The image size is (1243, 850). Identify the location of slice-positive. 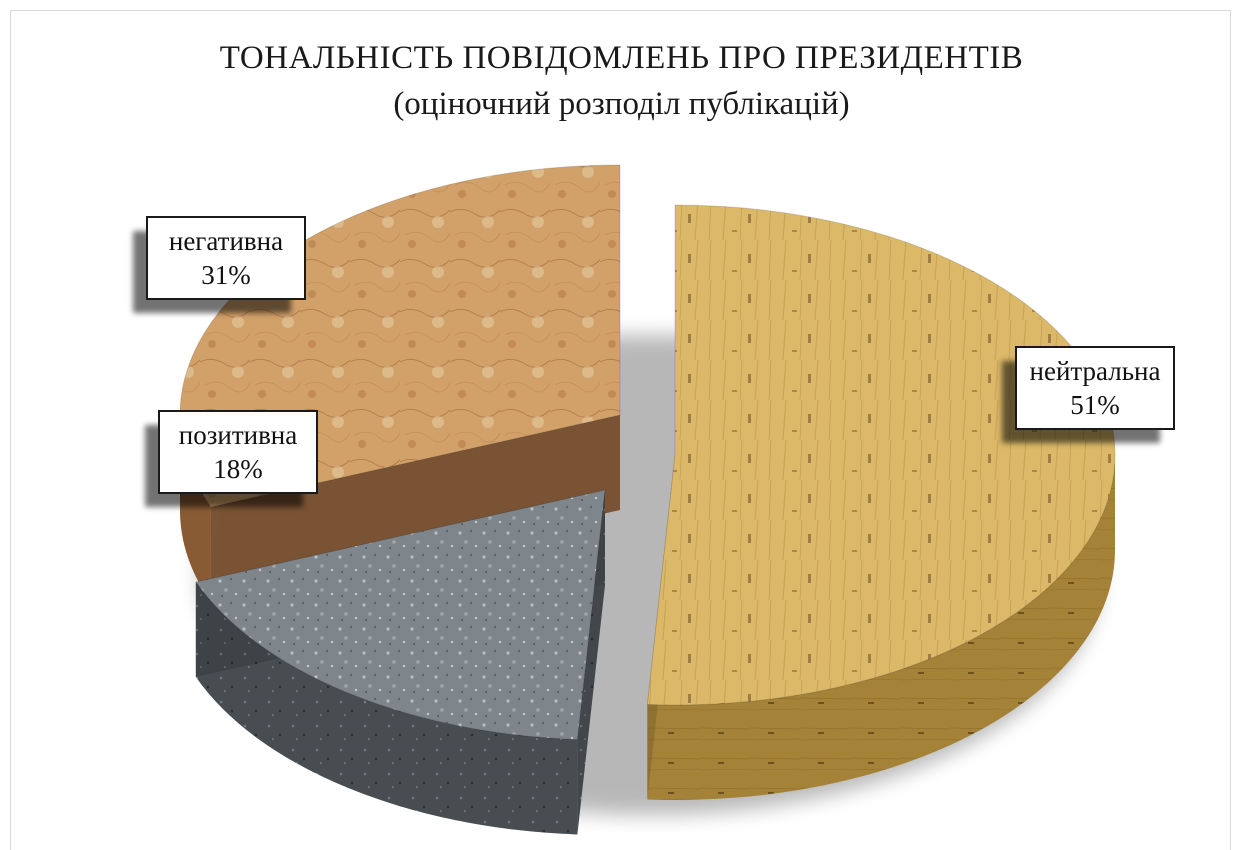
(400, 662).